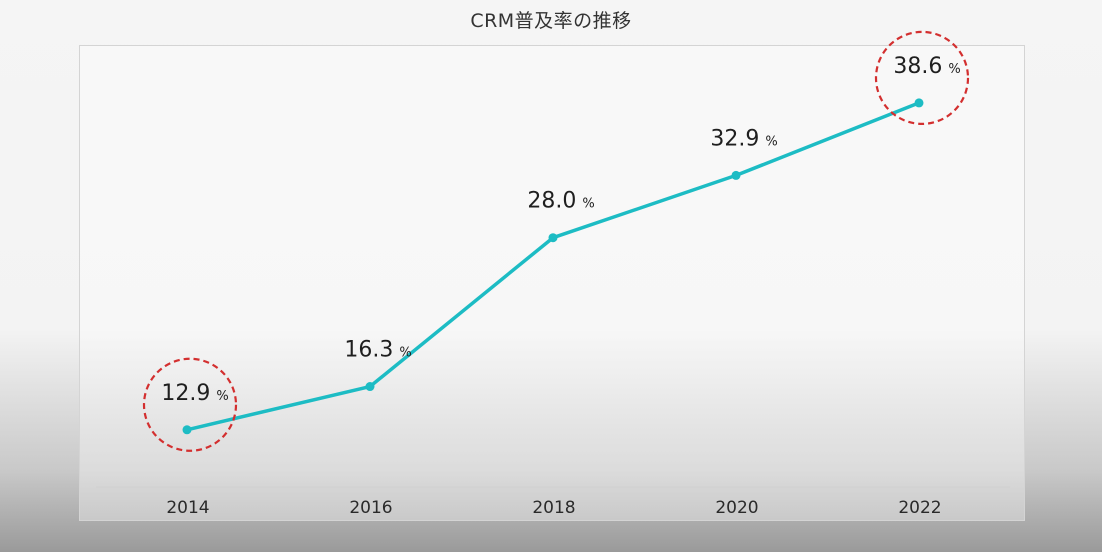 The height and width of the screenshot is (552, 1102). Describe the element at coordinates (370, 508) in the screenshot. I see `x-tick-label: 2016` at that location.